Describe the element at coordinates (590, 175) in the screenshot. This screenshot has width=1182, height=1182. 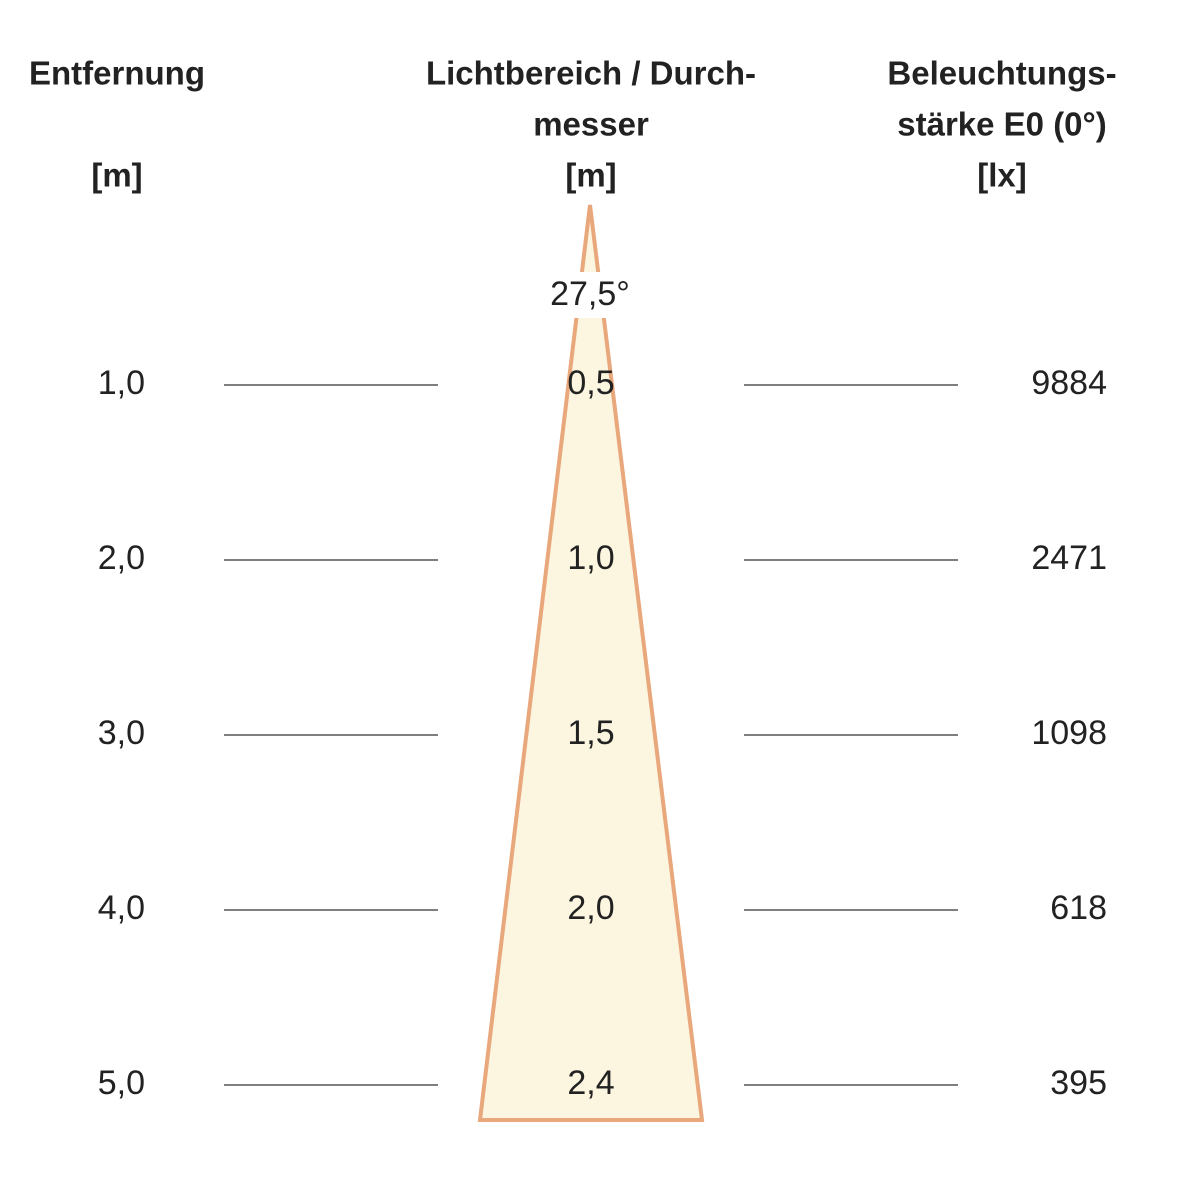
I see `header-diameter-unit: [m]` at that location.